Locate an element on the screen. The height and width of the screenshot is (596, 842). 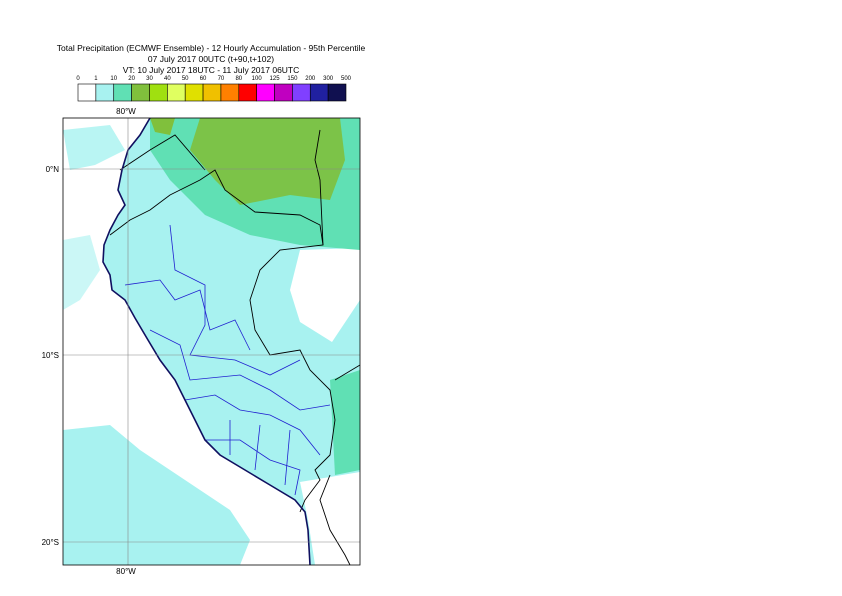
subtitle-line: 07 July 2017 00UTC (t+90,t+102) is located at coordinates (211, 59).